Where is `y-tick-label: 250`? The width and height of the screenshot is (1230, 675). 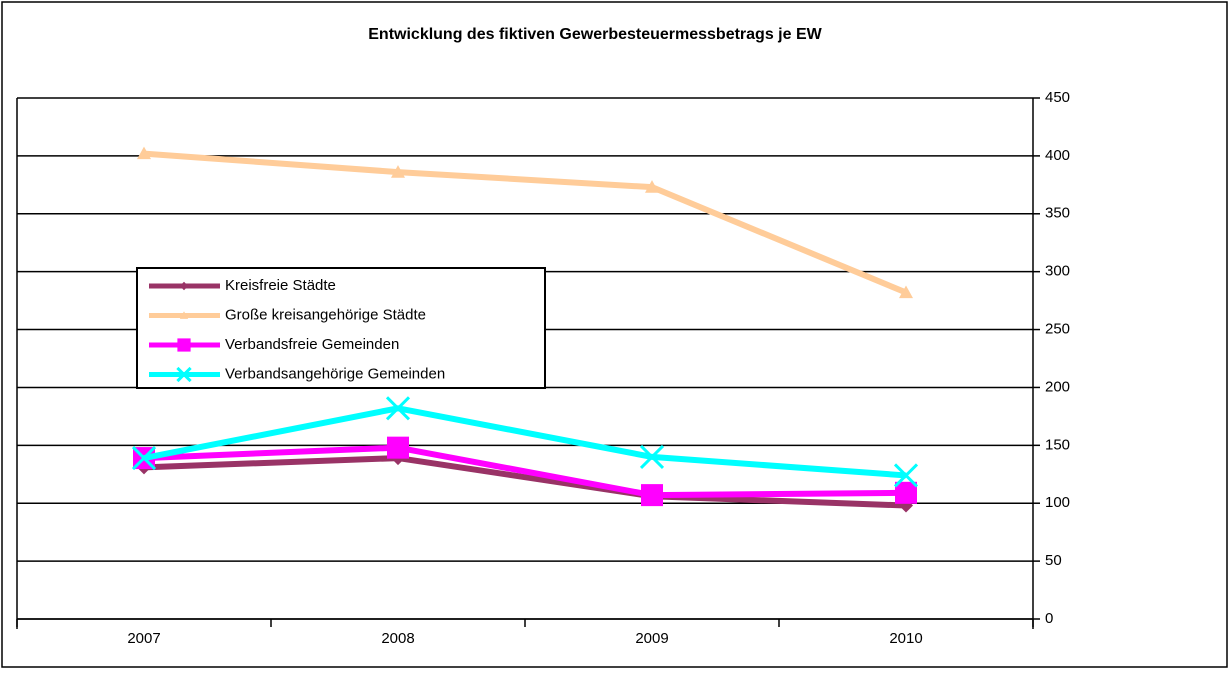 y-tick-label: 250 is located at coordinates (1057, 329).